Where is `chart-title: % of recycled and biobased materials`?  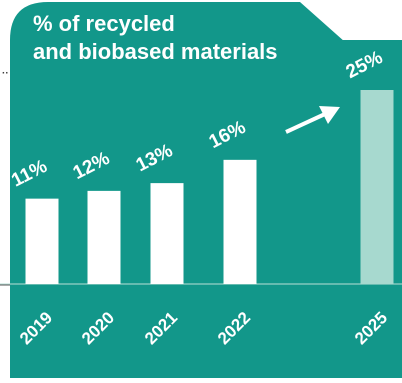
chart-title: % of recycled and biobased materials is located at coordinates (155, 38).